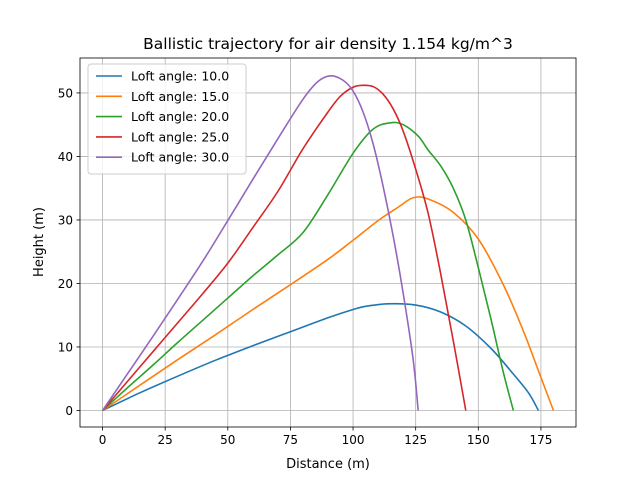 This screenshot has width=640, height=480. I want to click on y-axis-label: Height (m), so click(39, 242).